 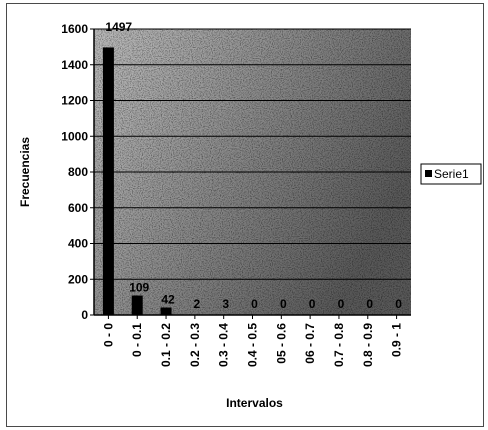 What do you see at coordinates (428, 173) in the screenshot?
I see `legend-swatch` at bounding box center [428, 173].